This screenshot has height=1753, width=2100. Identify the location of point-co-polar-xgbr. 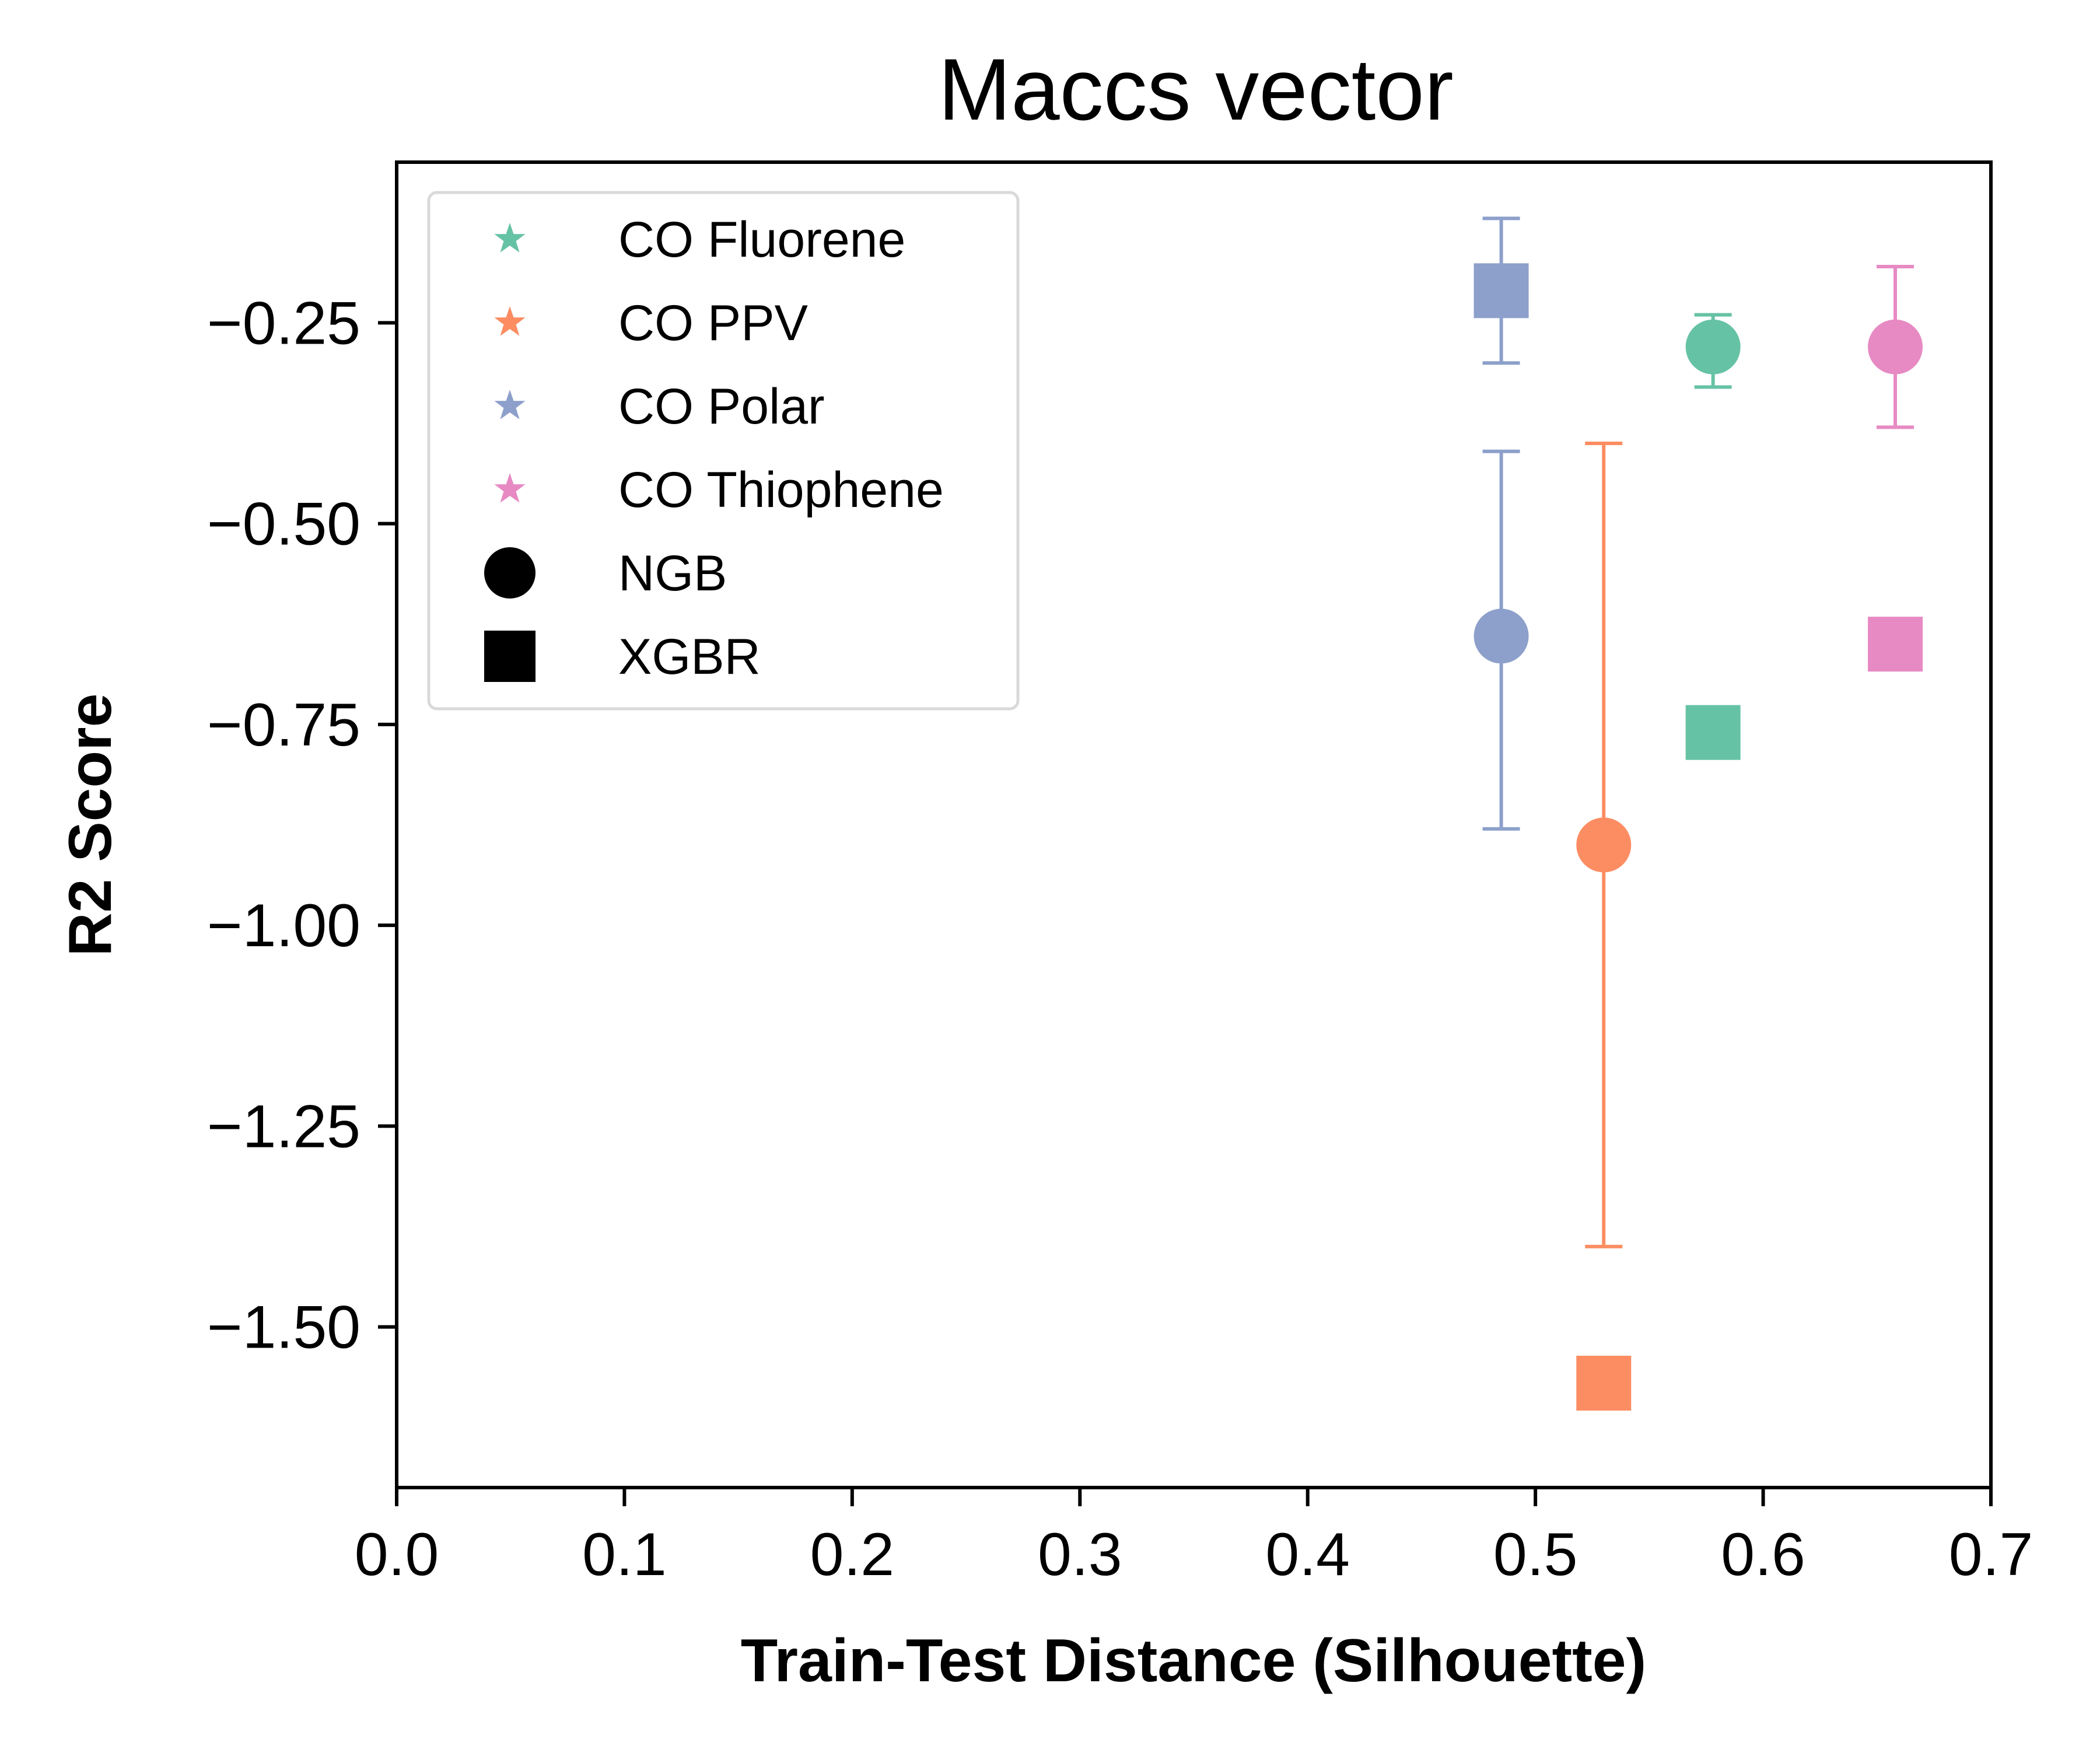
(1501, 291).